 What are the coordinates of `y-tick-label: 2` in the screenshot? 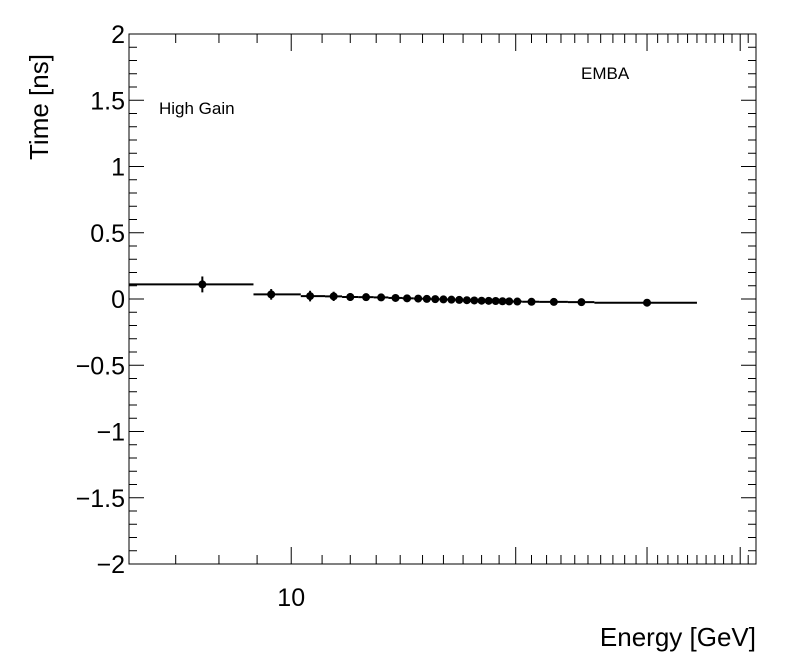 It's located at (118, 35).